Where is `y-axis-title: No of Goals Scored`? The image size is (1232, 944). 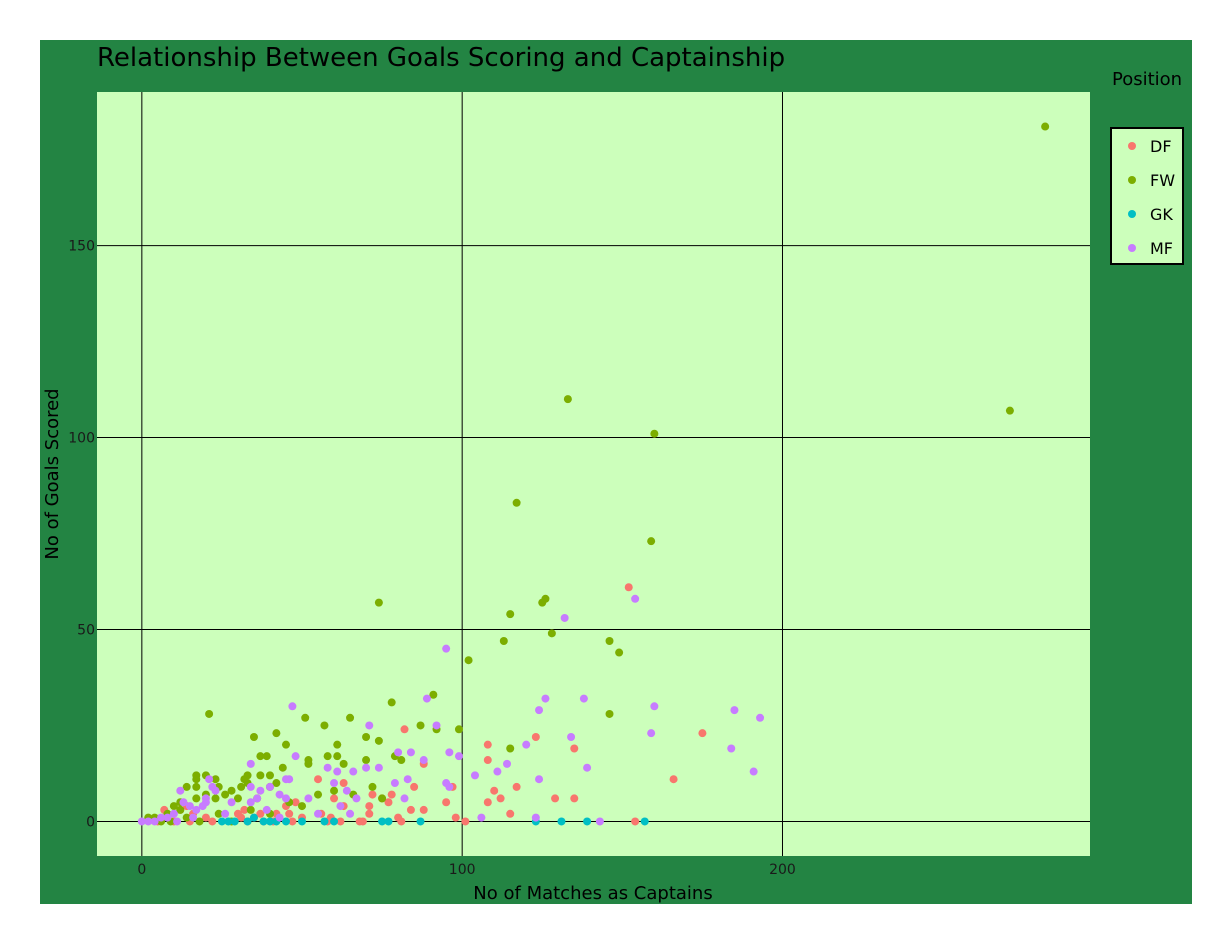
y-axis-title: No of Goals Scored is located at coordinates (52, 473).